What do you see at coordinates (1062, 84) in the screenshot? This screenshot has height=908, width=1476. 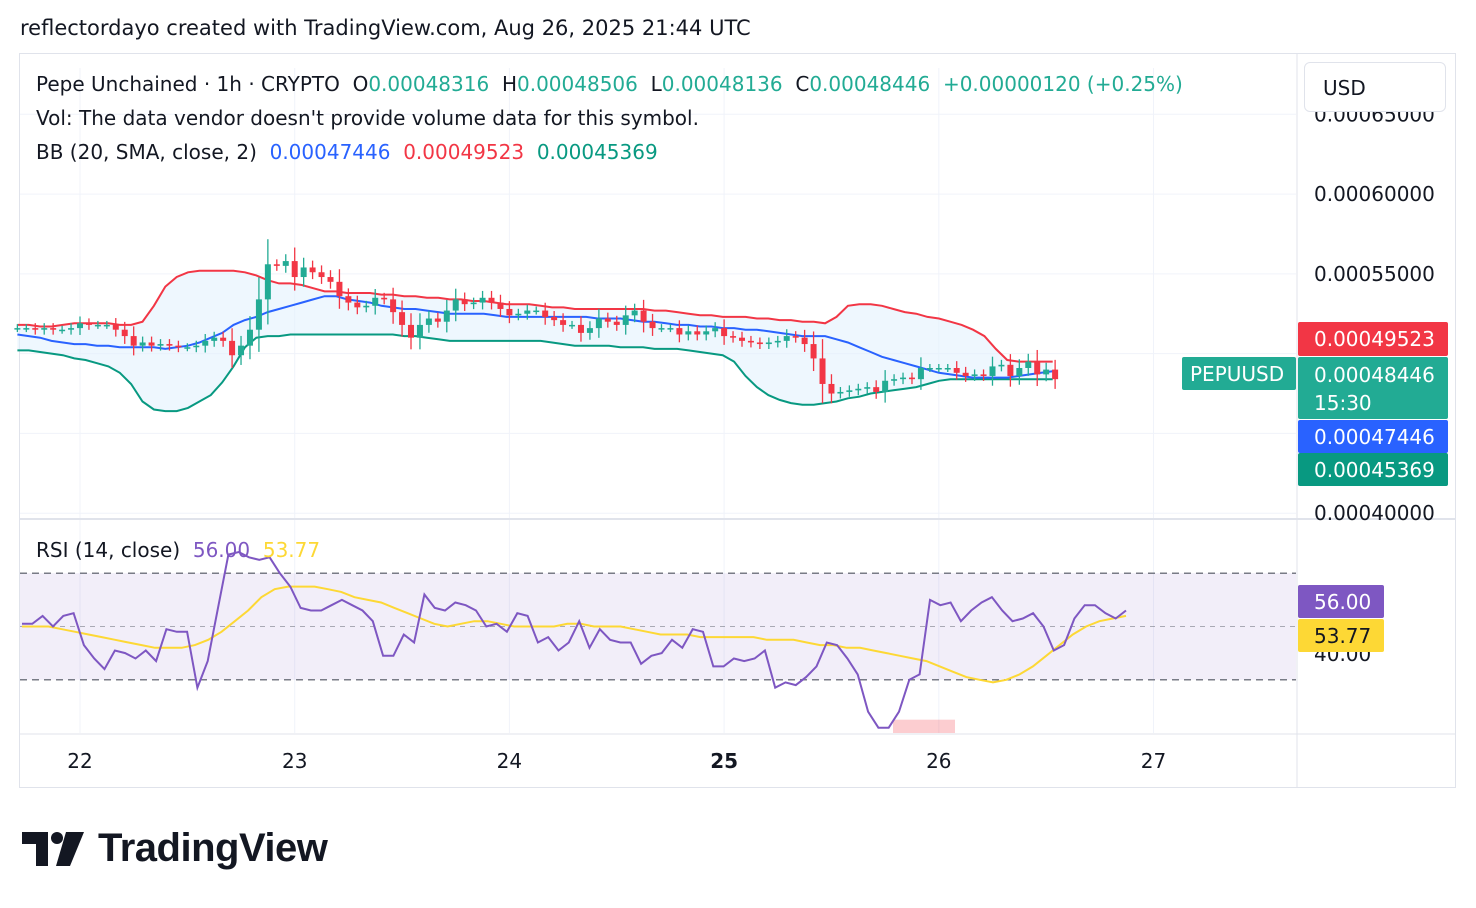 I see `change-value: +0.00000120 (+0.25%)` at bounding box center [1062, 84].